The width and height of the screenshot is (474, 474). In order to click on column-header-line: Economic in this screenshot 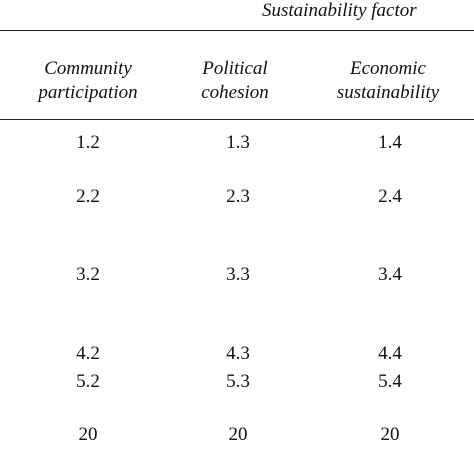, I will do `click(388, 68)`.